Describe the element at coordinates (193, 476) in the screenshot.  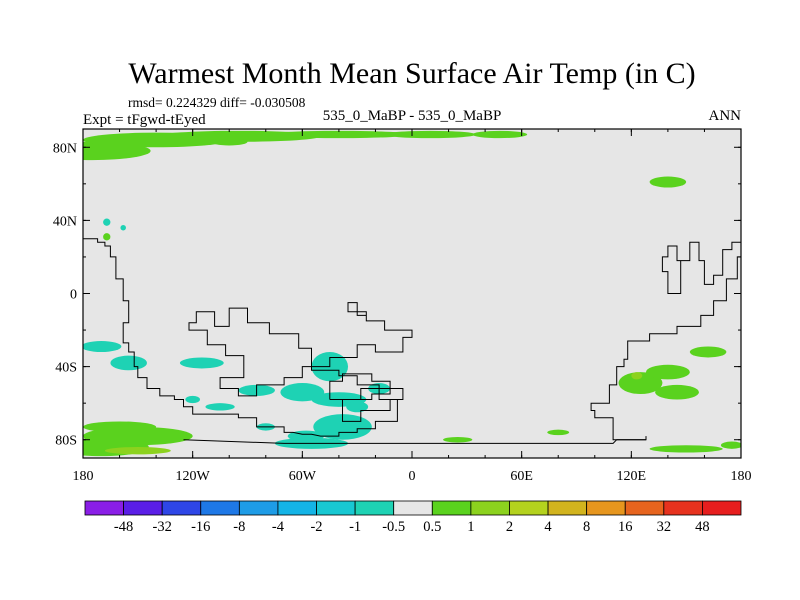
I see `x-tick-label: 120W` at that location.